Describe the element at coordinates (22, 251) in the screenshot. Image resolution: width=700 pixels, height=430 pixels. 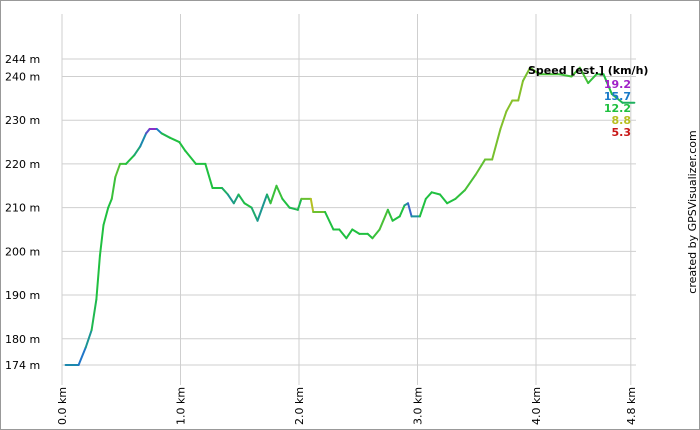
I see `y-tick-label: 200 m` at that location.